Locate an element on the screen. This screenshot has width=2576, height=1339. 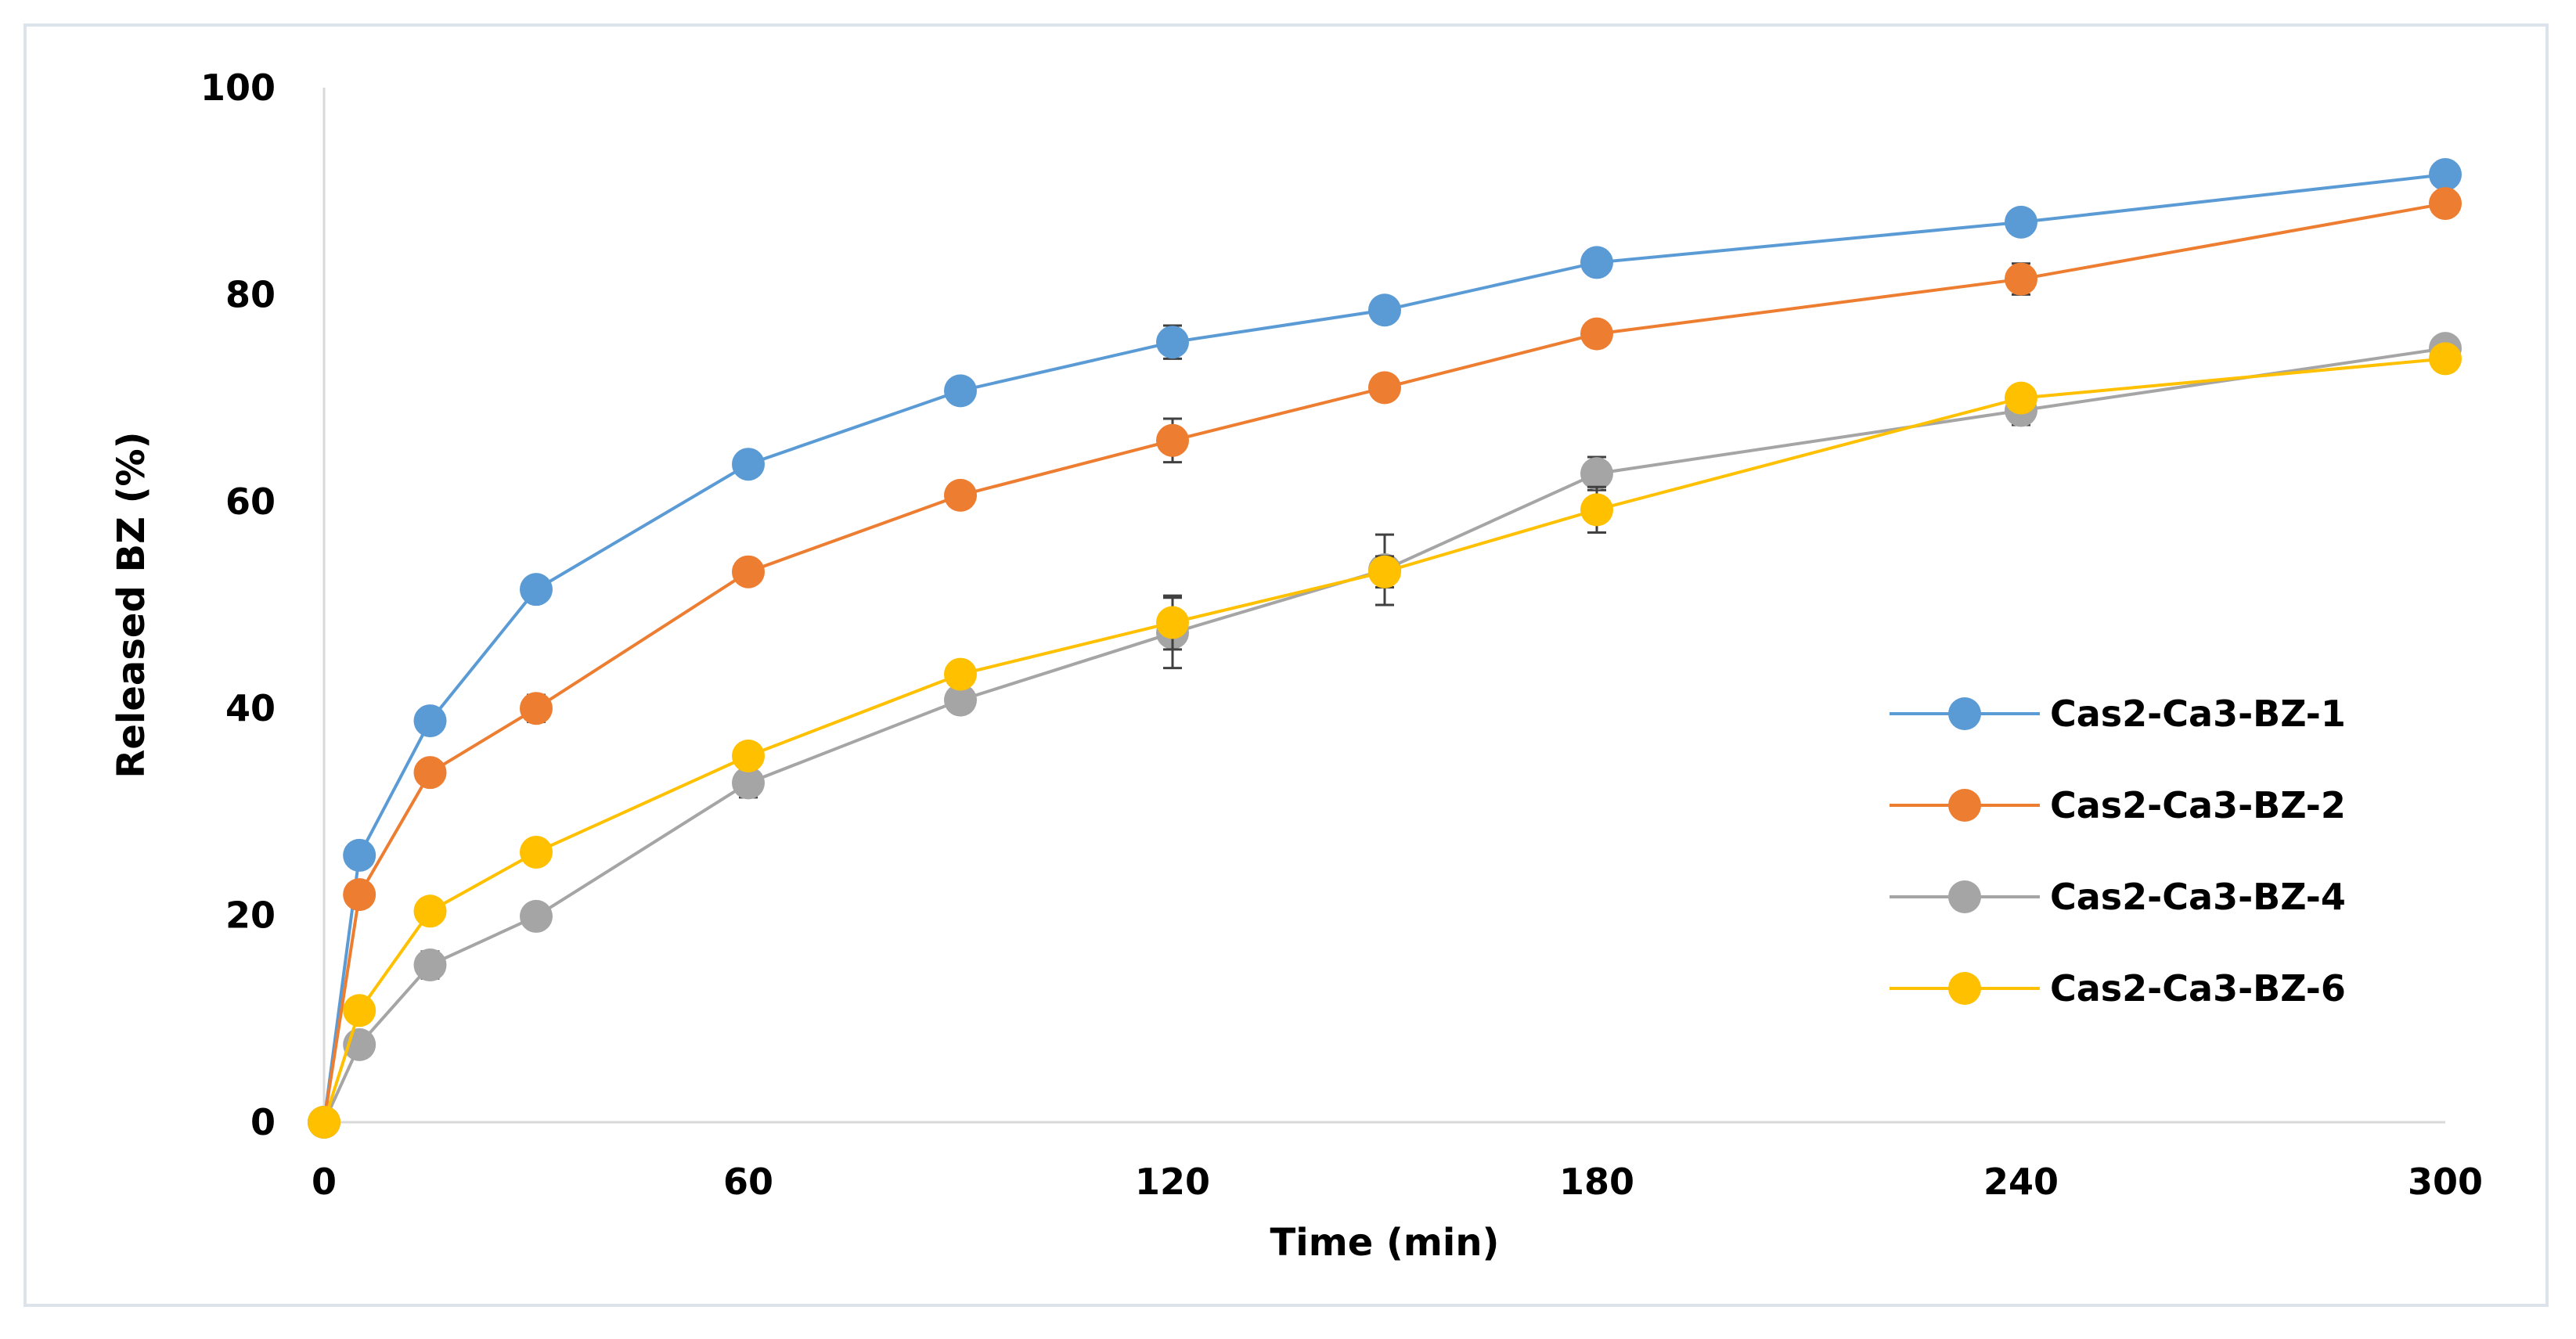
legend-item-1: Cas2-Ca3-BZ-1 is located at coordinates (2118, 714).